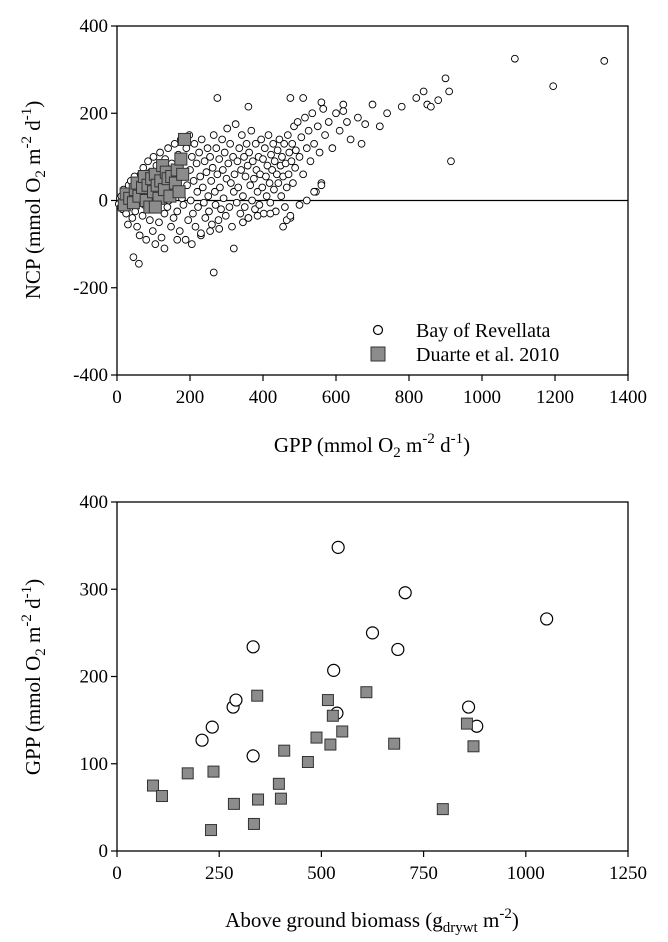 The width and height of the screenshot is (668, 942). I want to click on y-axis-label: GPP (mmol O2 m-2 d-1), so click(34, 677).